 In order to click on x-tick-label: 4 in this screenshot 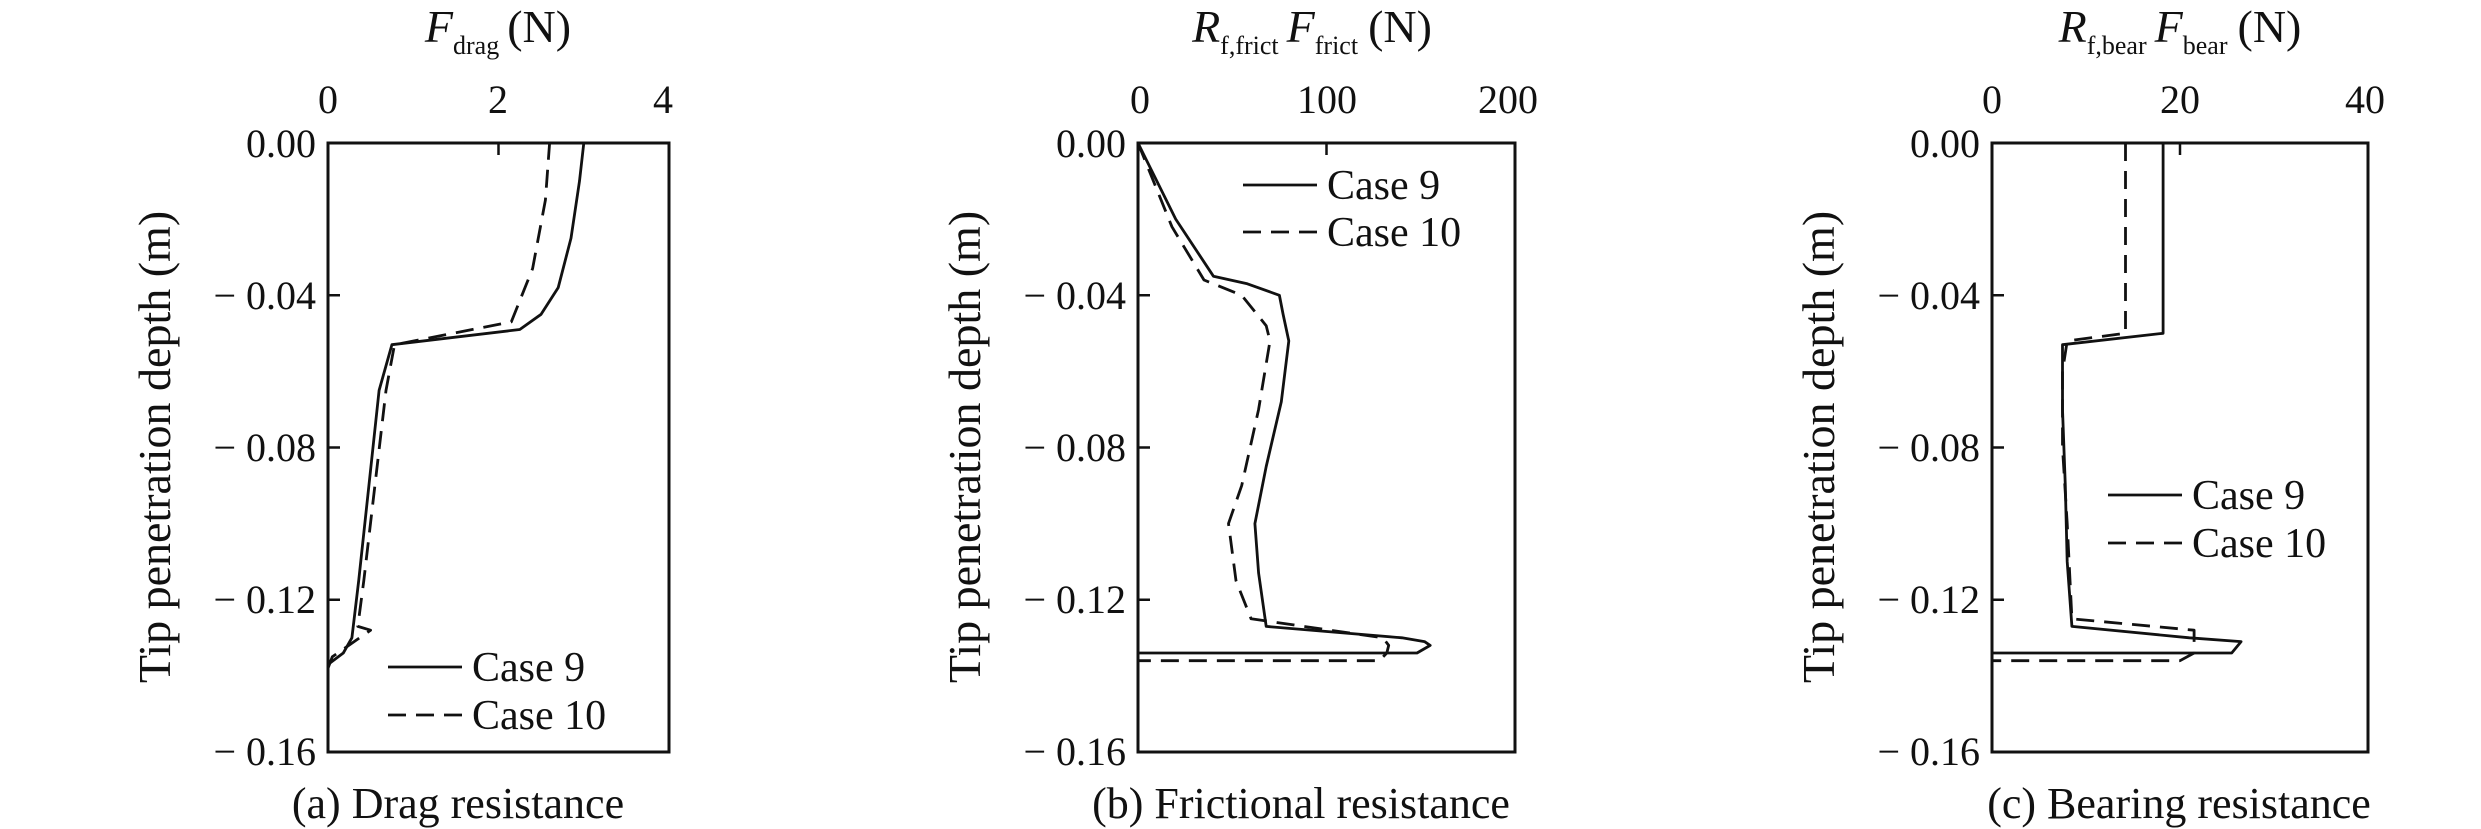, I will do `click(663, 99)`.